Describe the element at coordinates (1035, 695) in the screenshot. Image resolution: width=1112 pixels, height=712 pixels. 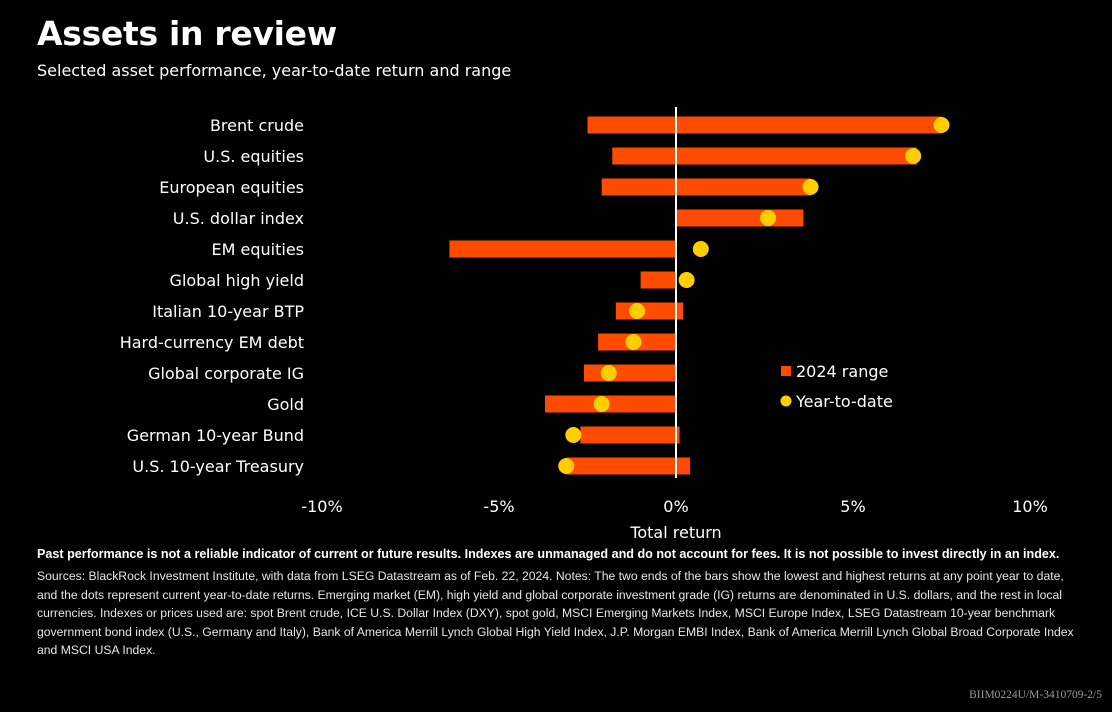
I see `document-code: BIIM0224U/M-3410709-2/5` at that location.